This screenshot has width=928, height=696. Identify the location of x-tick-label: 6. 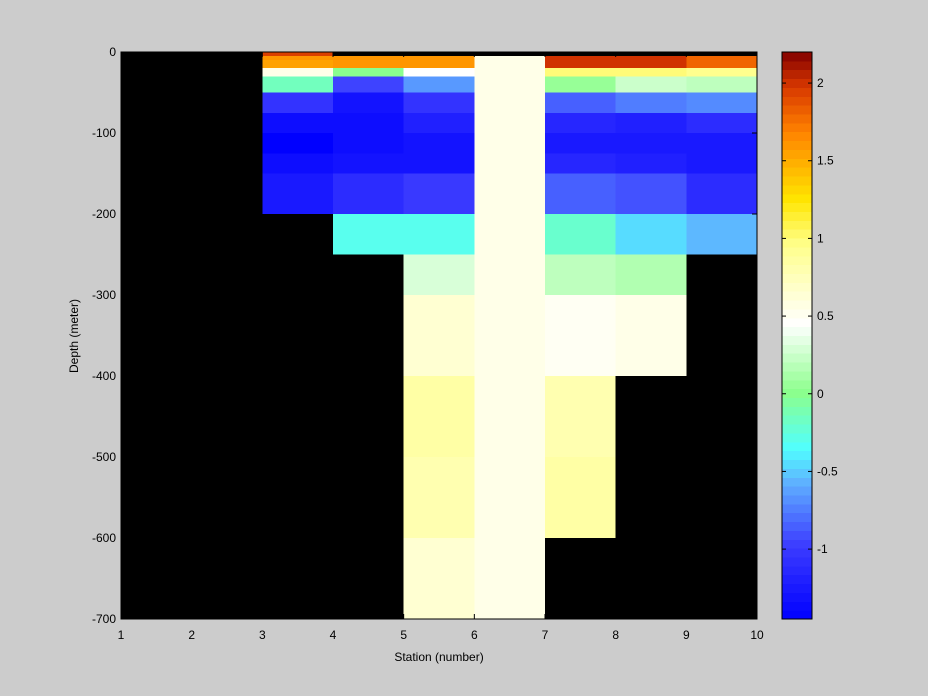
(474, 635).